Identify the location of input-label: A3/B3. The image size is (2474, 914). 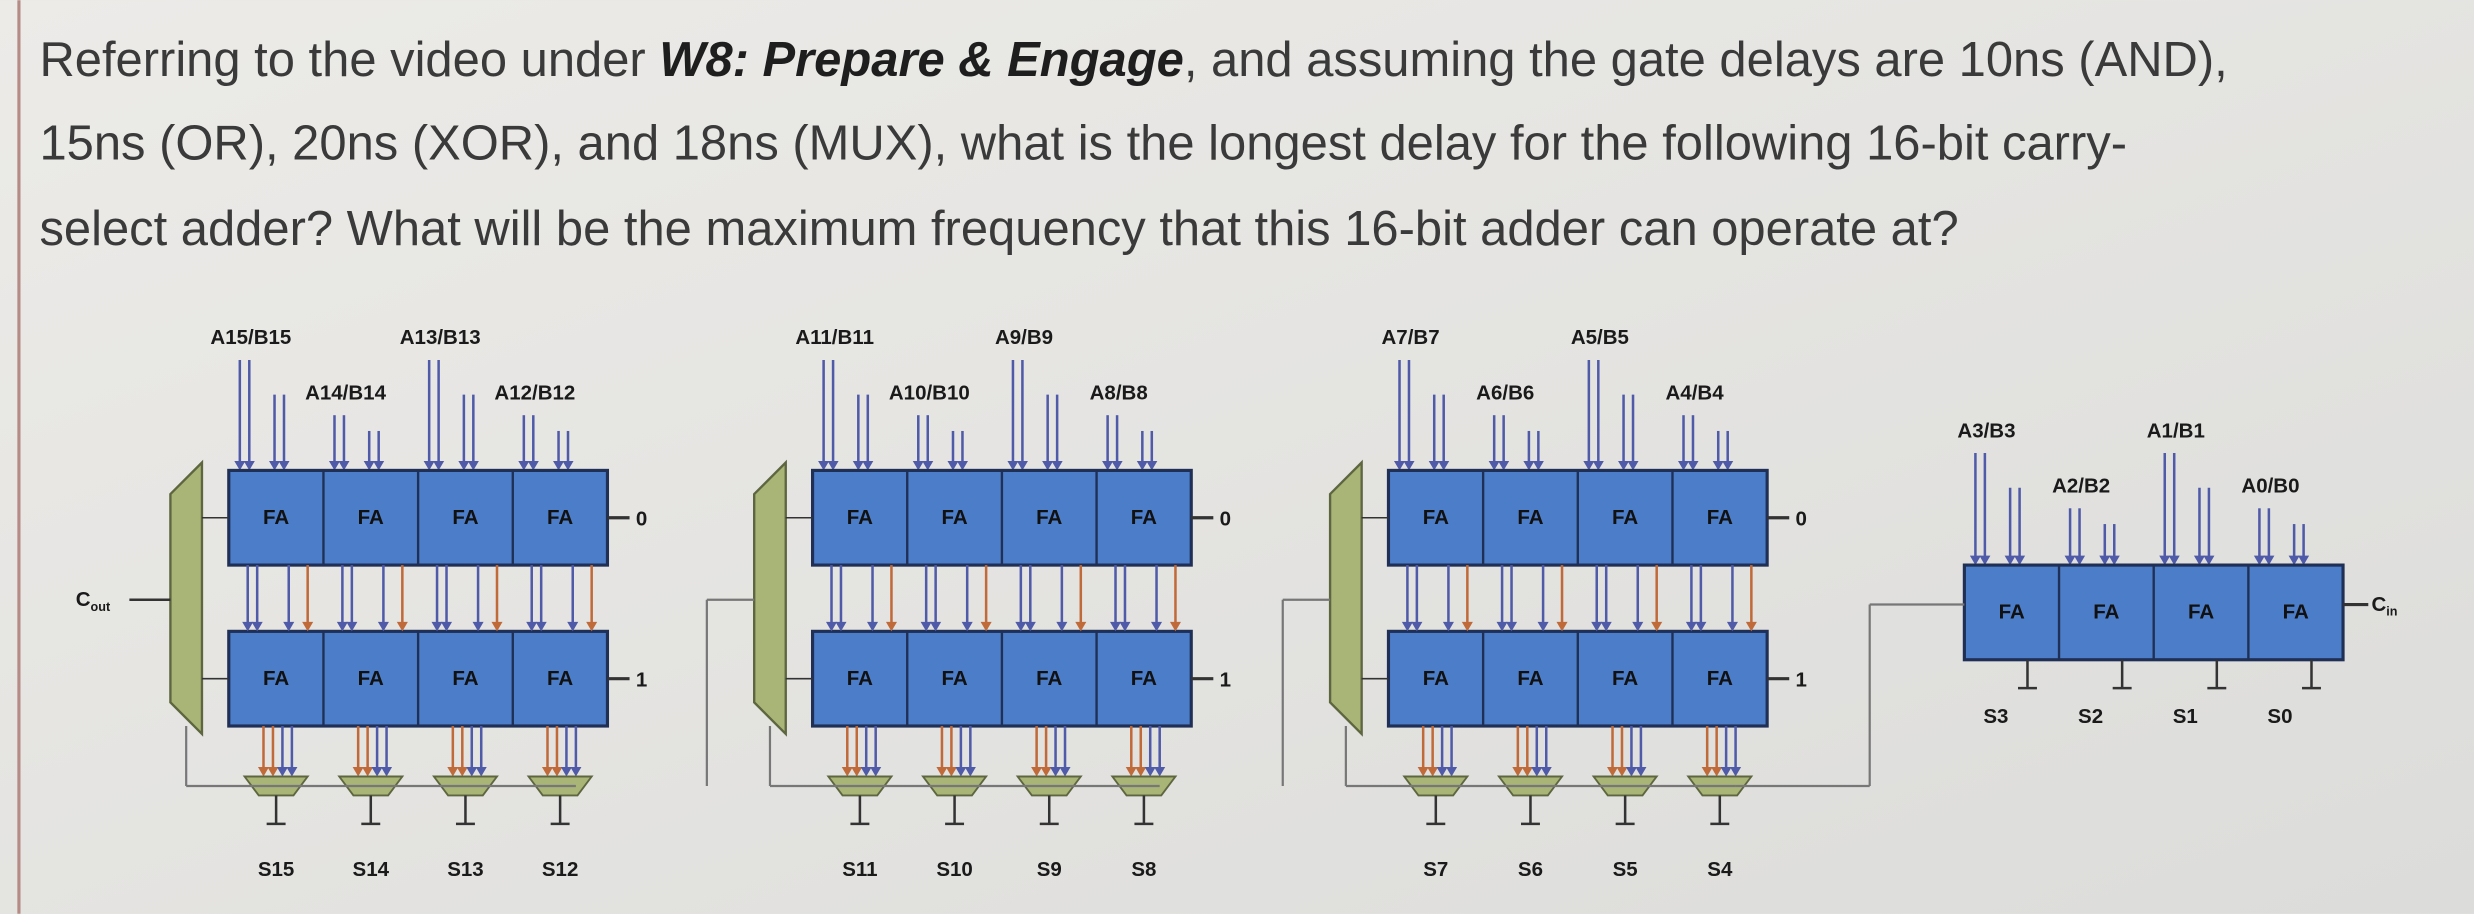
(1986, 430).